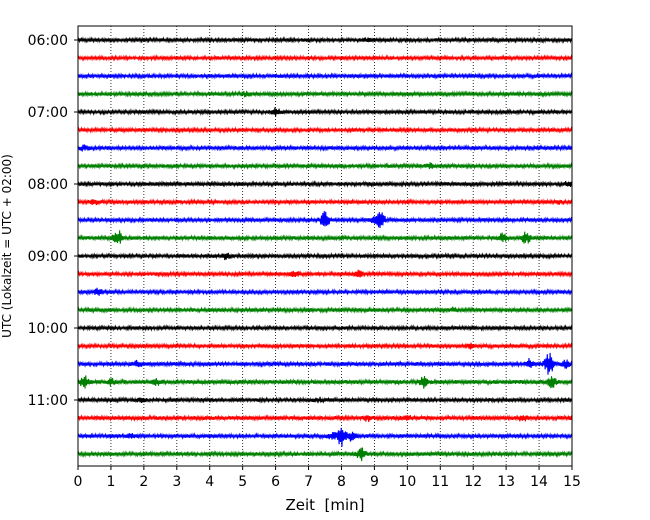 The height and width of the screenshot is (520, 650). What do you see at coordinates (48, 113) in the screenshot?
I see `y-tick-label: 07:00` at bounding box center [48, 113].